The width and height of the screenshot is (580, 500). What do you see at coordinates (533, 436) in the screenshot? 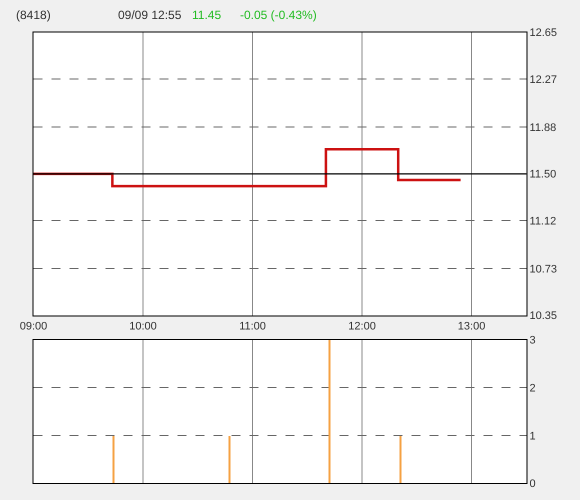
I see `y-tick-label: 1` at bounding box center [533, 436].